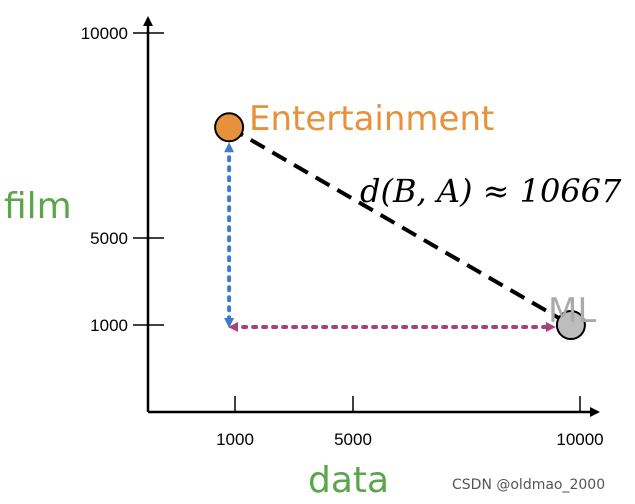 The height and width of the screenshot is (504, 635). What do you see at coordinates (38, 206) in the screenshot?
I see `y-axis-title: film` at bounding box center [38, 206].